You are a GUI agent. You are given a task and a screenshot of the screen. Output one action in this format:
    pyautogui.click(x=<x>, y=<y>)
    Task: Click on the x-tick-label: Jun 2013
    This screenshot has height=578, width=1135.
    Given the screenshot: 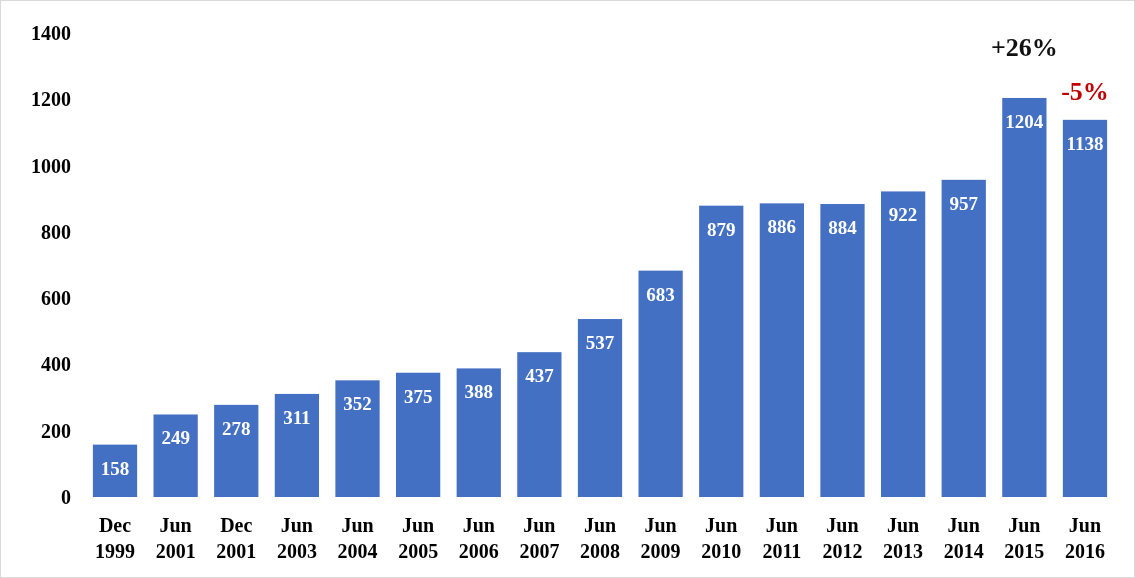 What is the action you would take?
    pyautogui.click(x=903, y=538)
    